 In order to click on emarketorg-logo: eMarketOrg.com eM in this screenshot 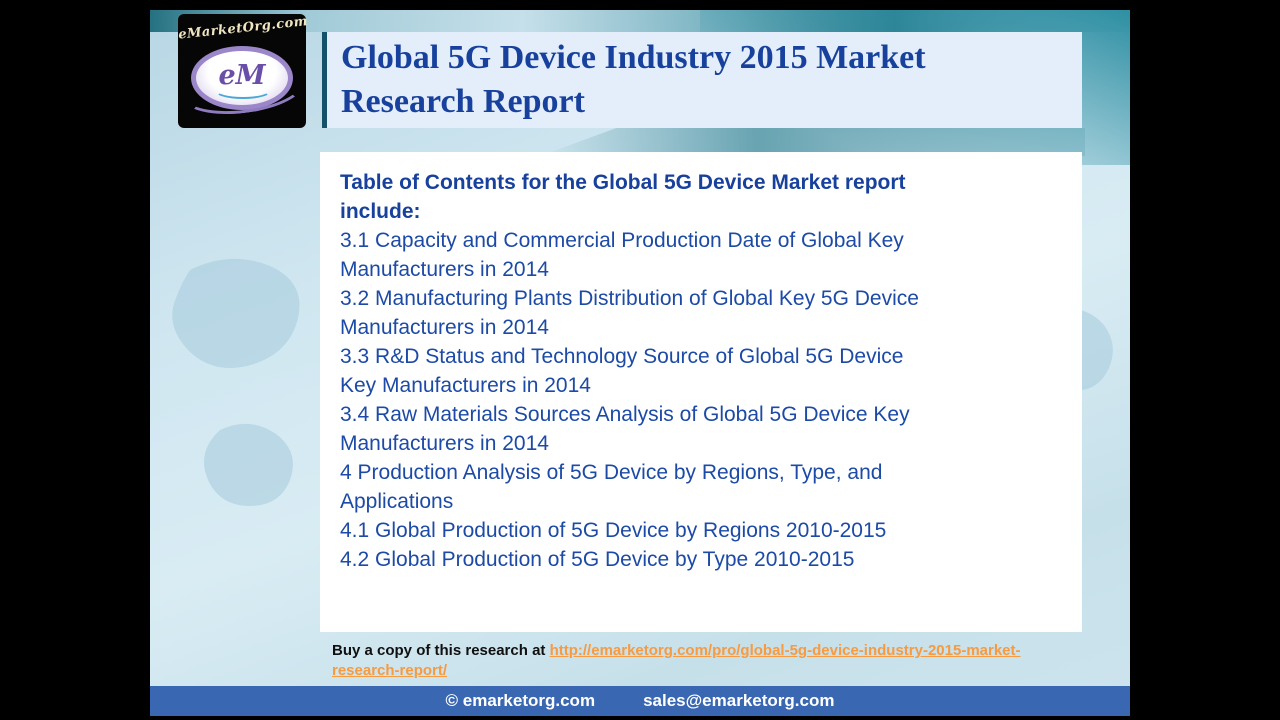, I will do `click(243, 71)`.